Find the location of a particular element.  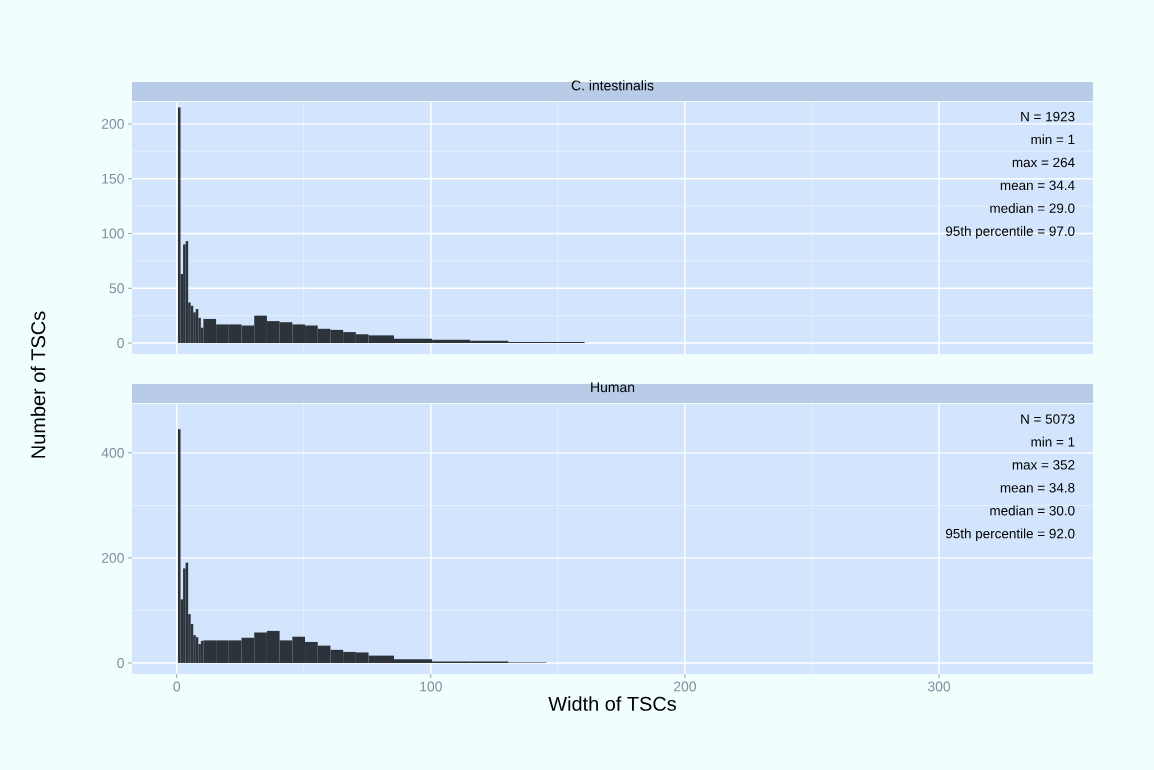

annotation: 95th percentile = 92.0 is located at coordinates (1010, 535).